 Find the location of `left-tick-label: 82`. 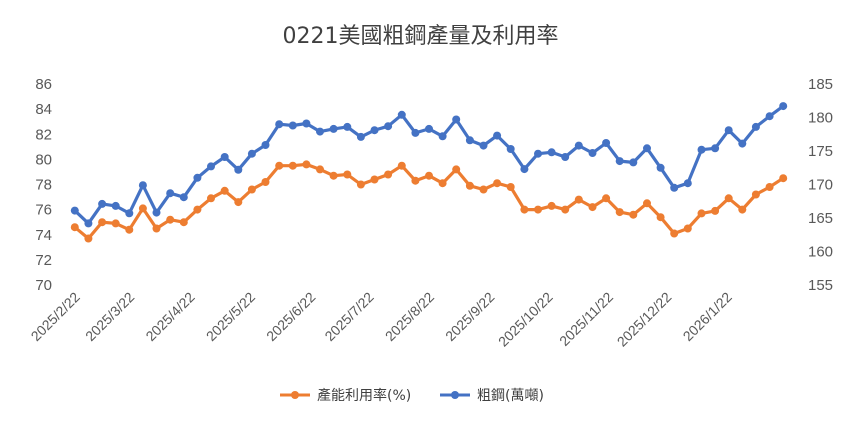

left-tick-label: 82 is located at coordinates (43, 134).